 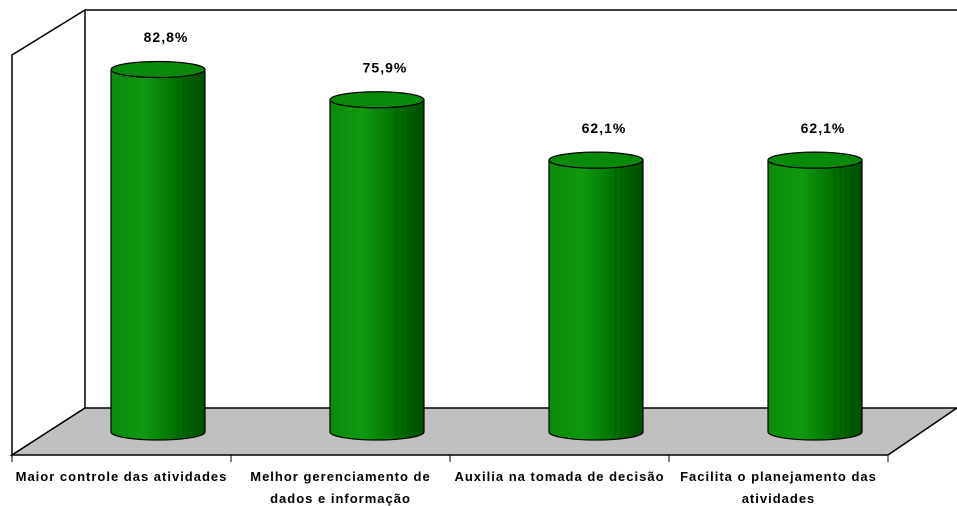 I want to click on value-label: 82,8%, so click(x=166, y=37).